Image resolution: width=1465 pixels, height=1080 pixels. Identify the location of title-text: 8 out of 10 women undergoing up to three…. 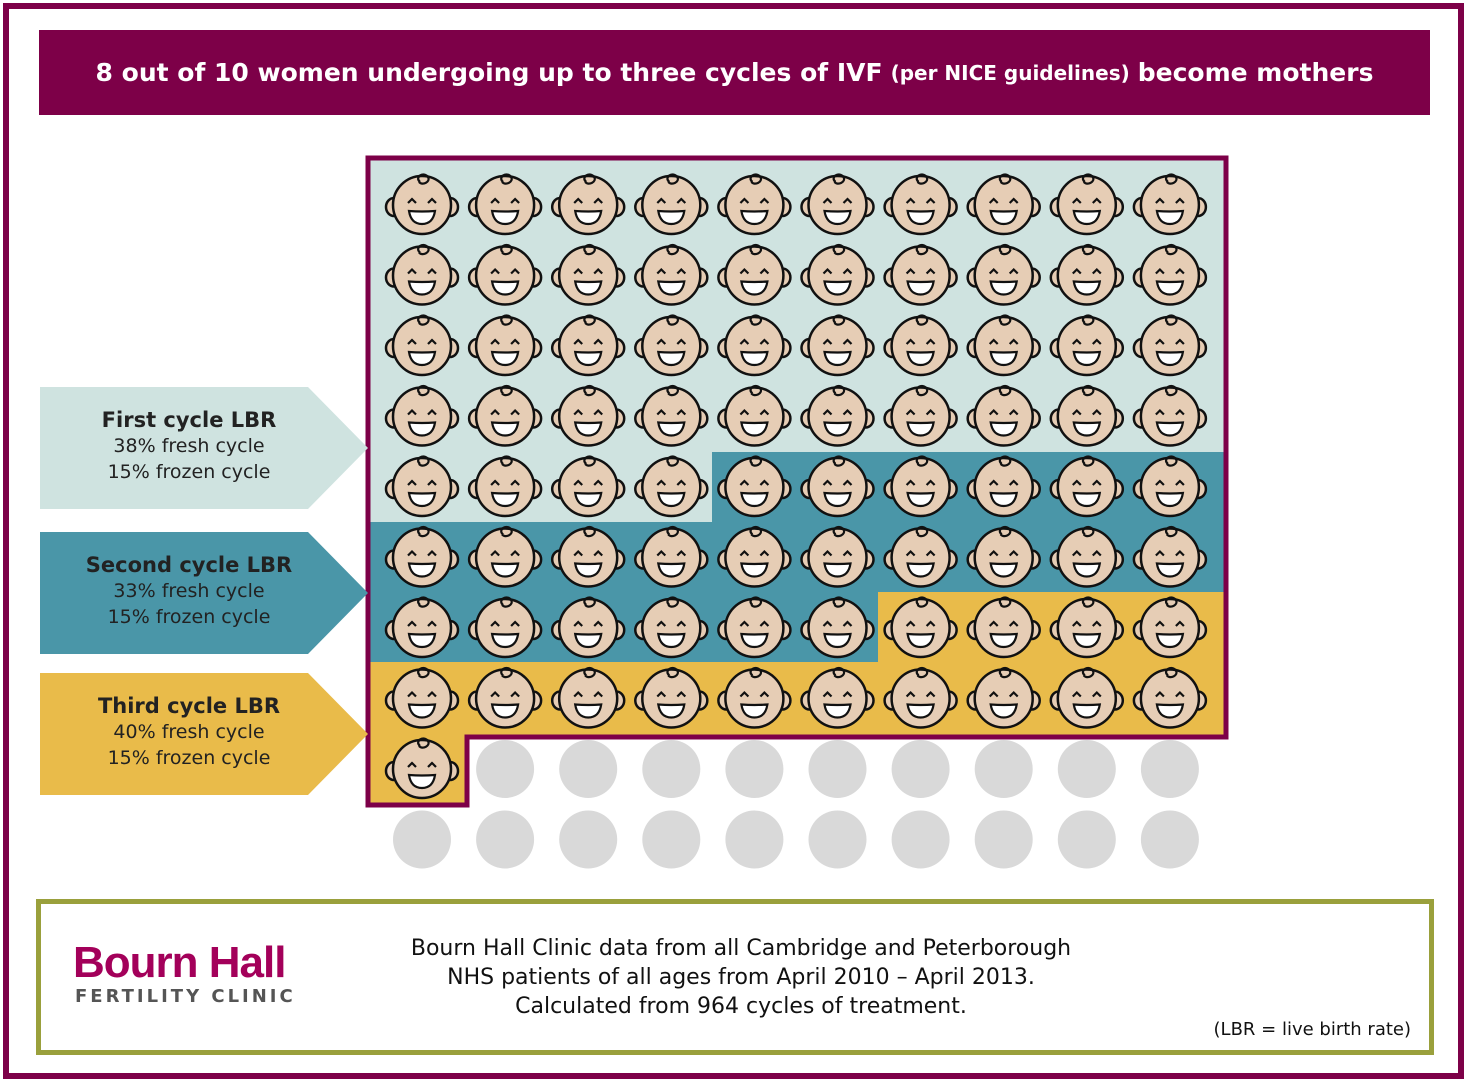
(489, 72).